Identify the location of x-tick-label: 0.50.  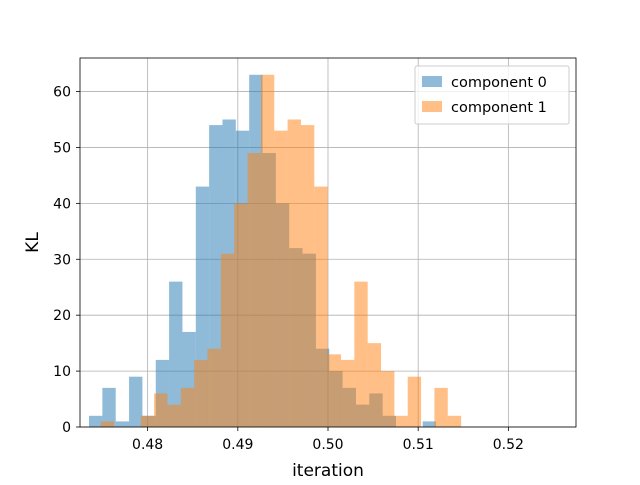
(327, 445).